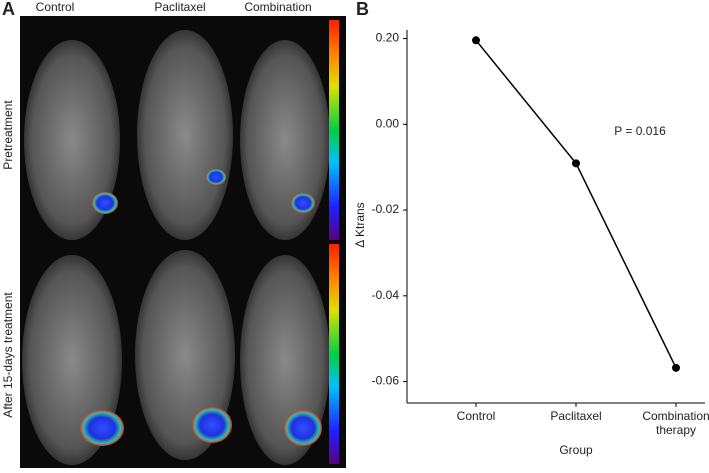  I want to click on y-tick-label: -0.02, so click(386, 209).